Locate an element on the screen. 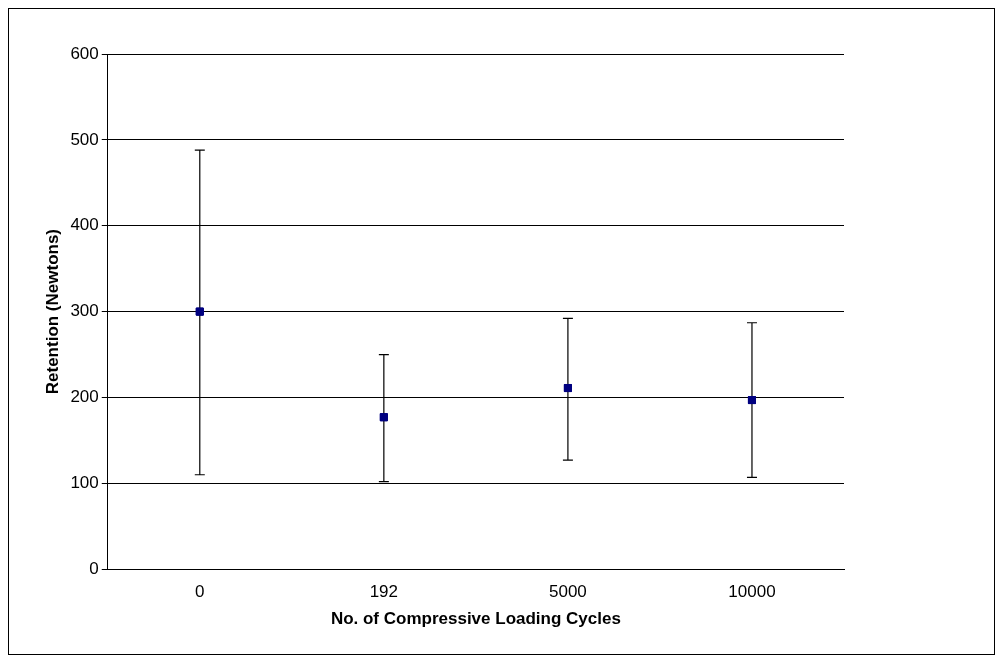  y-axis-title: Retention (Newtons) is located at coordinates (52, 311).